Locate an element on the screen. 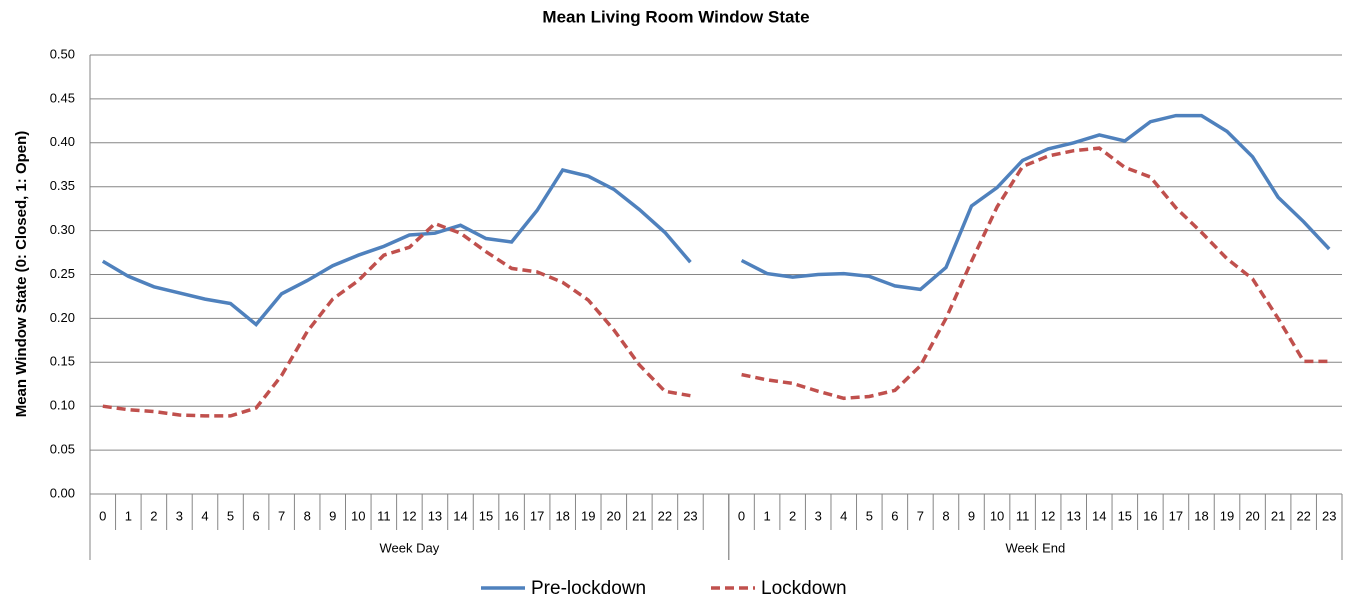  y-tick-label: 0.25 is located at coordinates (62, 273).